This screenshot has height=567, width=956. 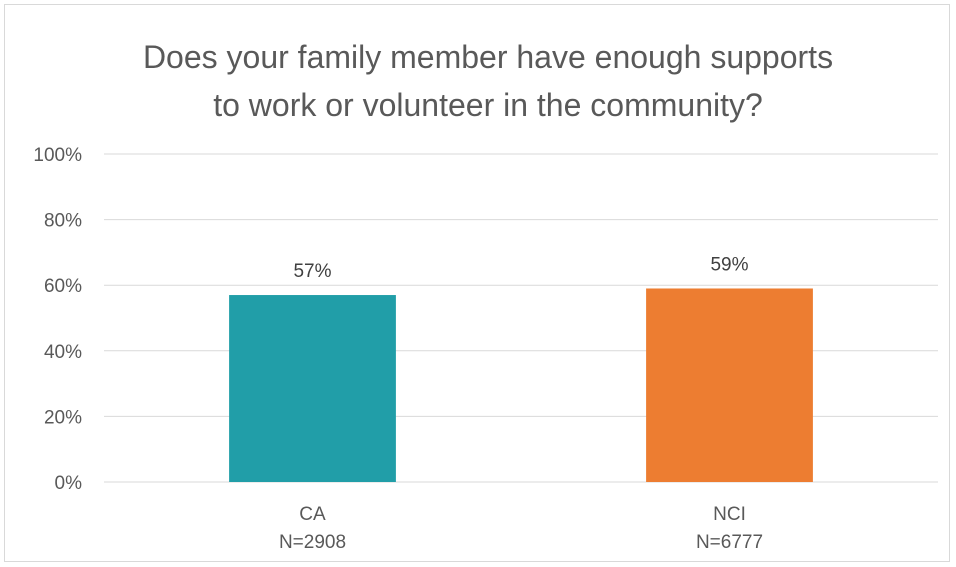 What do you see at coordinates (57, 319) in the screenshot?
I see `y-axis-tick-labels: 0% 20% 40% 60% 80% 100%` at bounding box center [57, 319].